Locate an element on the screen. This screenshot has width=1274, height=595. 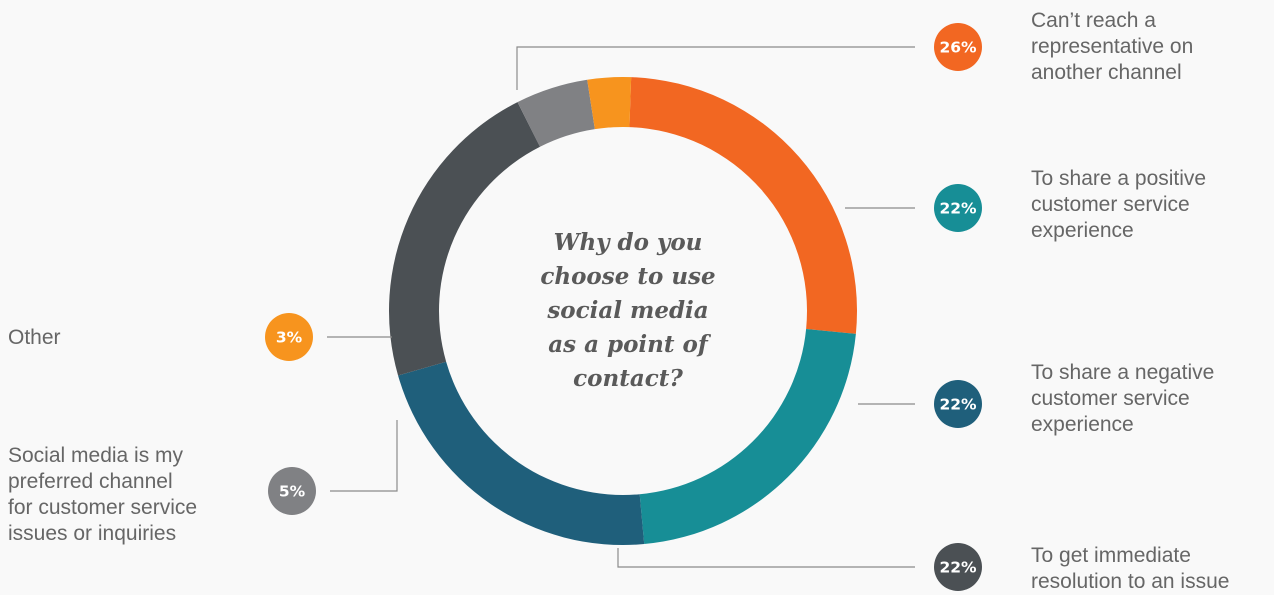
value-badge-immediate is located at coordinates (958, 567).